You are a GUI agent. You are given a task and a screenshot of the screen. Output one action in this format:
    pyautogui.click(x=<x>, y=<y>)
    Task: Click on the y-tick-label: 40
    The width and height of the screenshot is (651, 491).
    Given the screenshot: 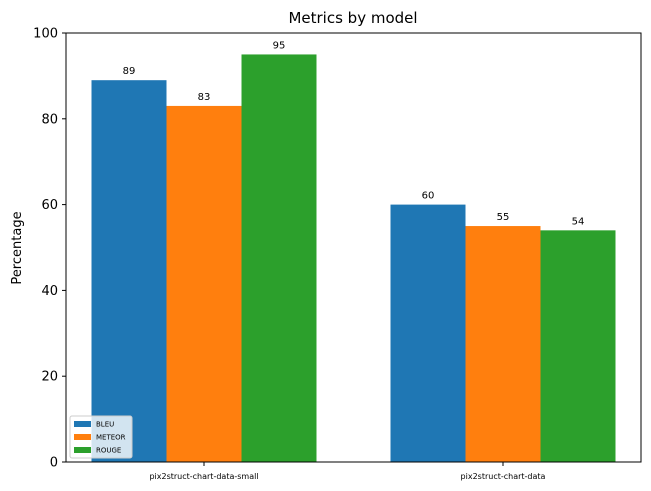 What is the action you would take?
    pyautogui.click(x=49, y=291)
    